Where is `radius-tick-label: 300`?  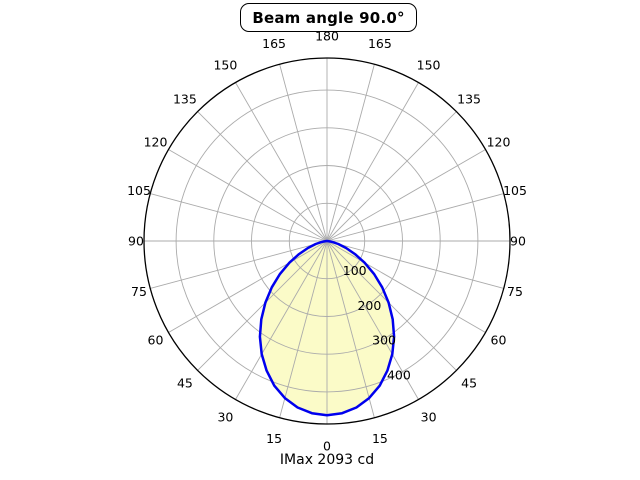 radius-tick-label: 300 is located at coordinates (384, 340).